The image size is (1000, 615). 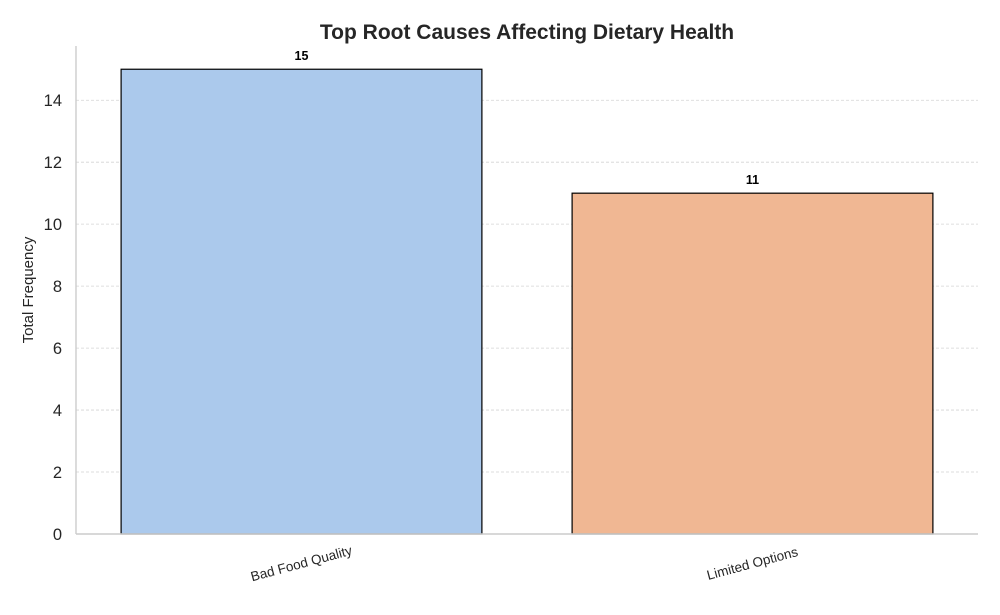 I want to click on y-tick-labels: 0 2 4 6 8 10 12 14, so click(x=53, y=318).